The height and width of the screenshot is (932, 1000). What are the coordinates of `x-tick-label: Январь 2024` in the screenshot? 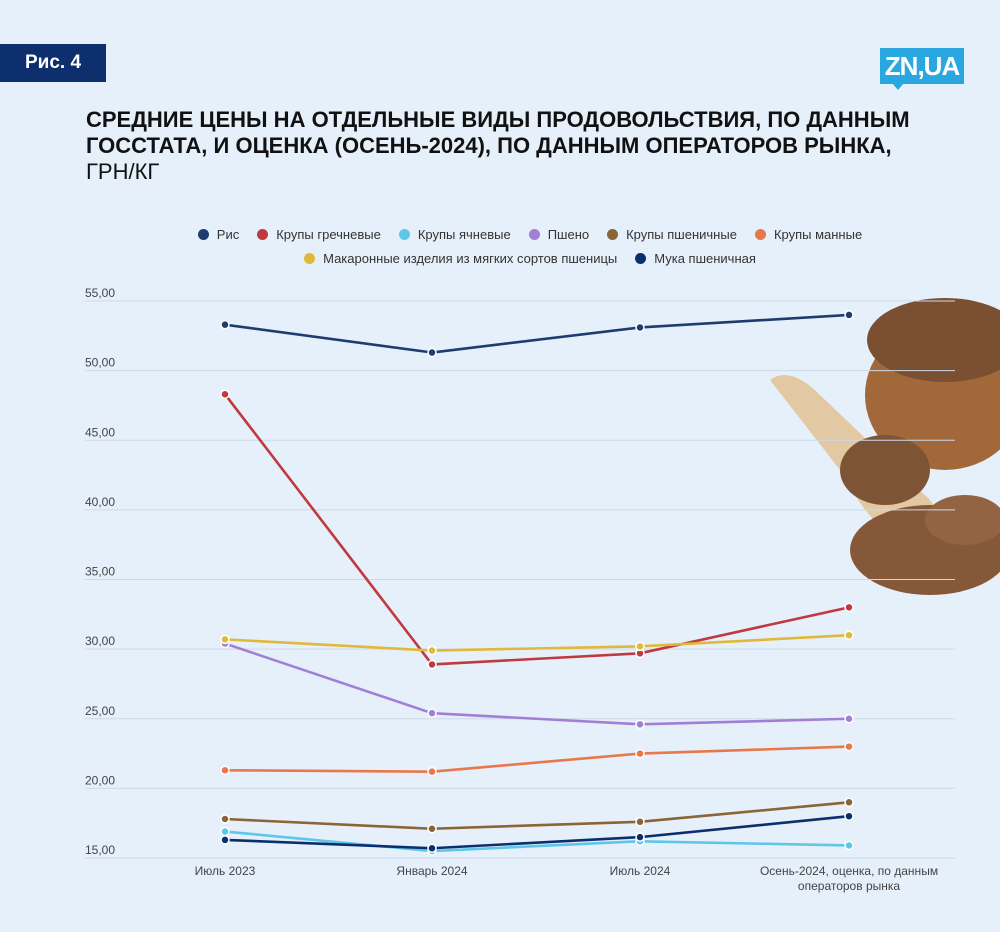 It's located at (431, 871).